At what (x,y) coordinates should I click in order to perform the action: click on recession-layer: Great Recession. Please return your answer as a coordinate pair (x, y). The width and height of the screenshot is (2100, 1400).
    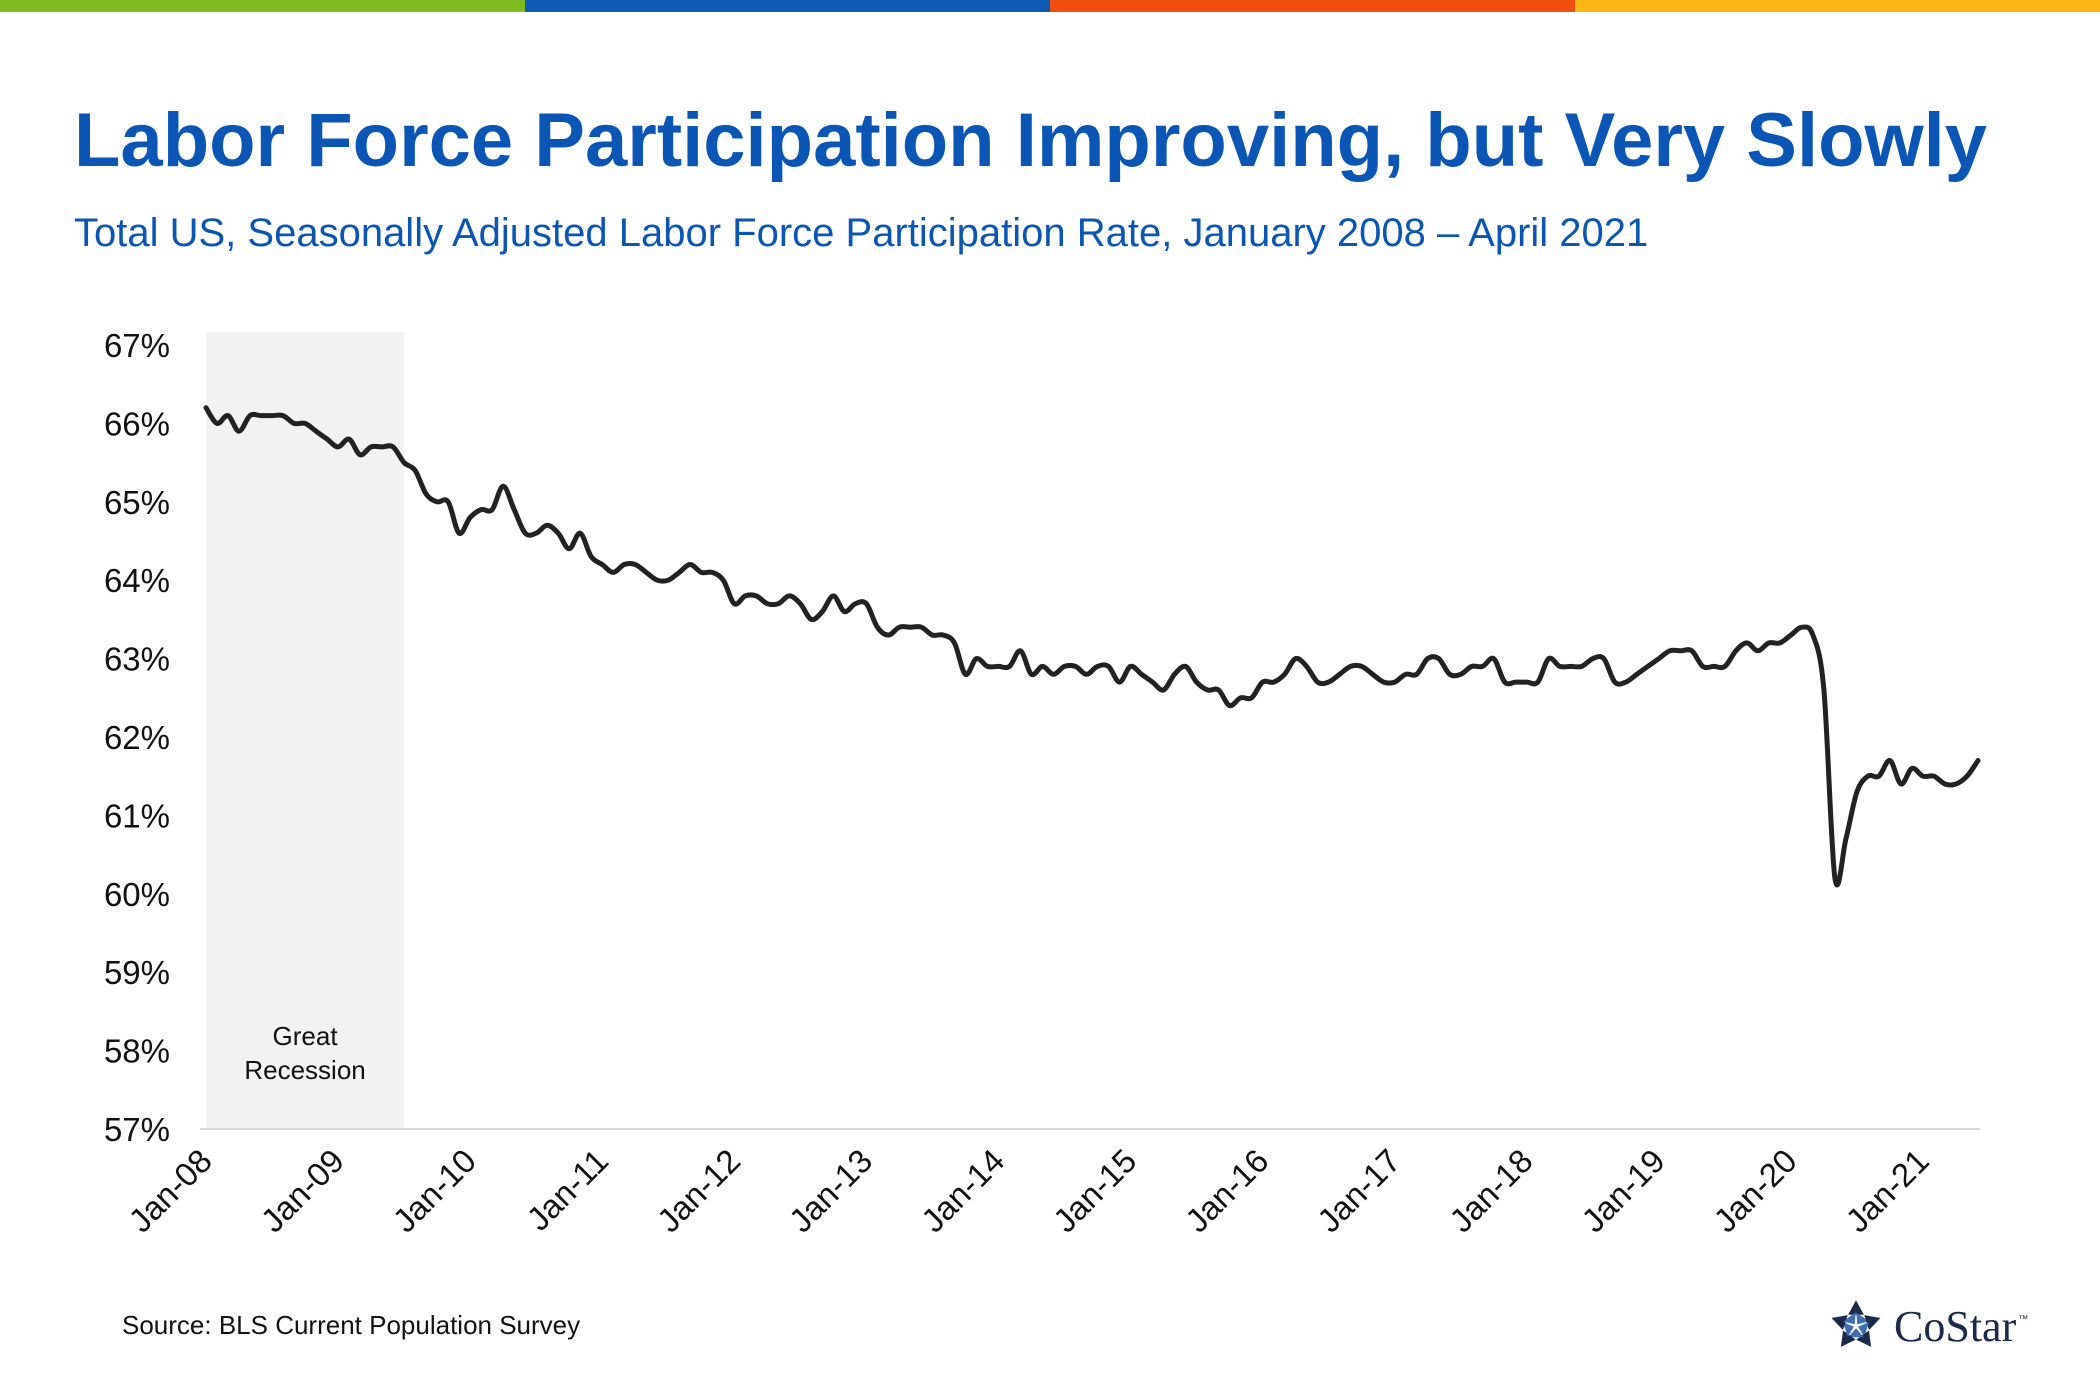
    Looking at the image, I should click on (305, 730).